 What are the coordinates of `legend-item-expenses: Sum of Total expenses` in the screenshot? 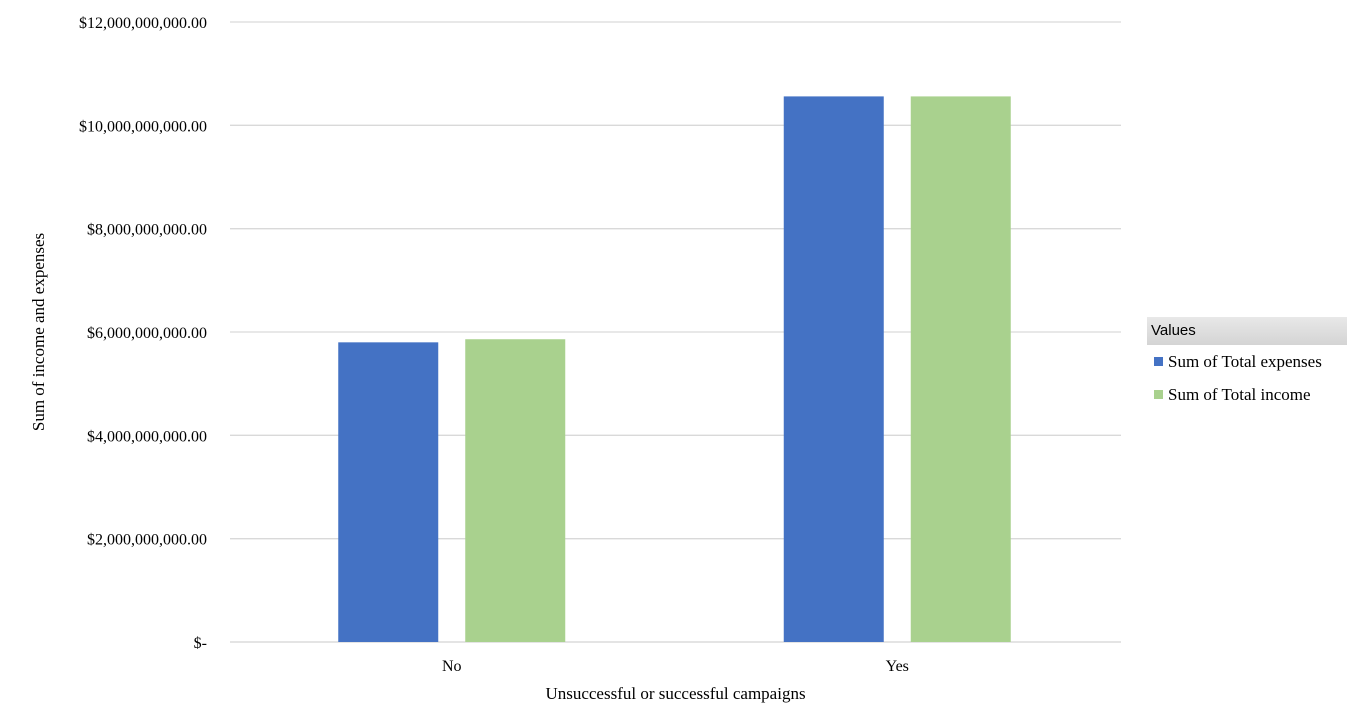 It's located at (1247, 361).